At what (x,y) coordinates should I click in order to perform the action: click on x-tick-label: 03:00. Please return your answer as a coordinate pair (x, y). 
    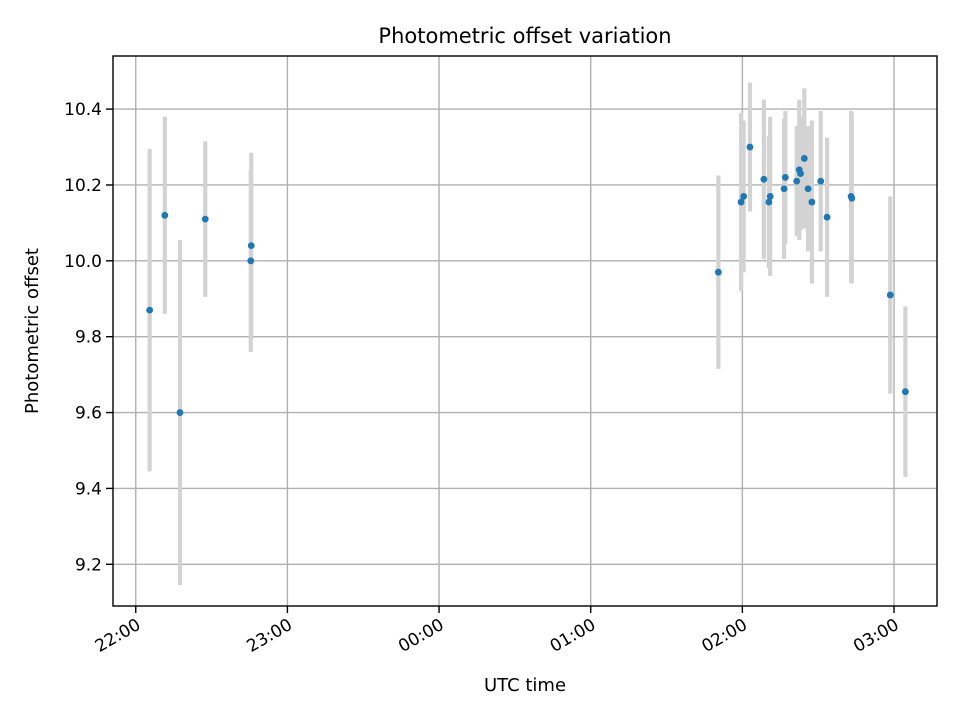
    Looking at the image, I should click on (876, 636).